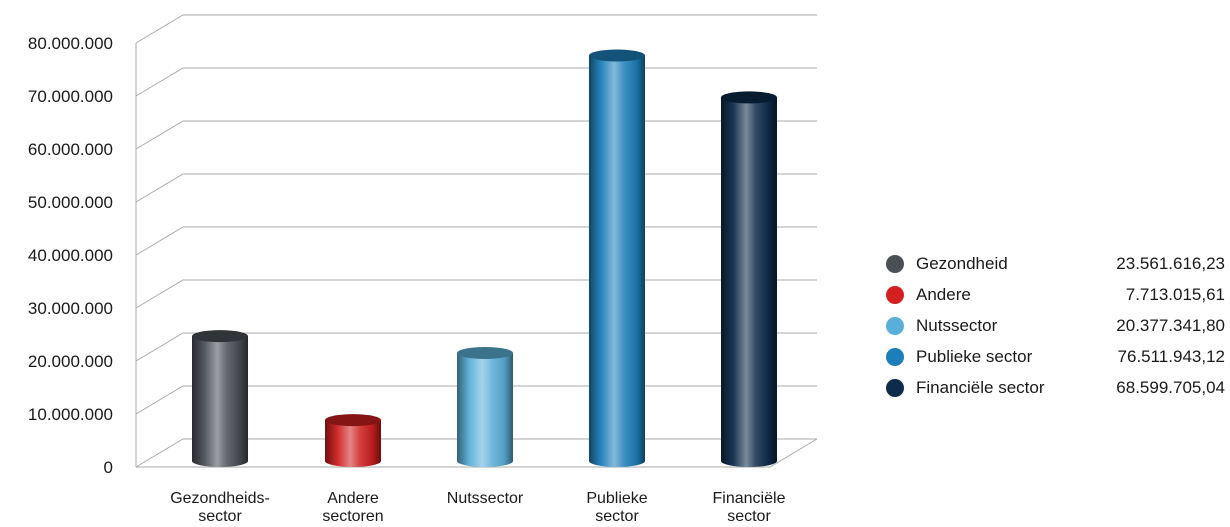  What do you see at coordinates (1170, 325) in the screenshot?
I see `legend-value: 20.377.341,80` at bounding box center [1170, 325].